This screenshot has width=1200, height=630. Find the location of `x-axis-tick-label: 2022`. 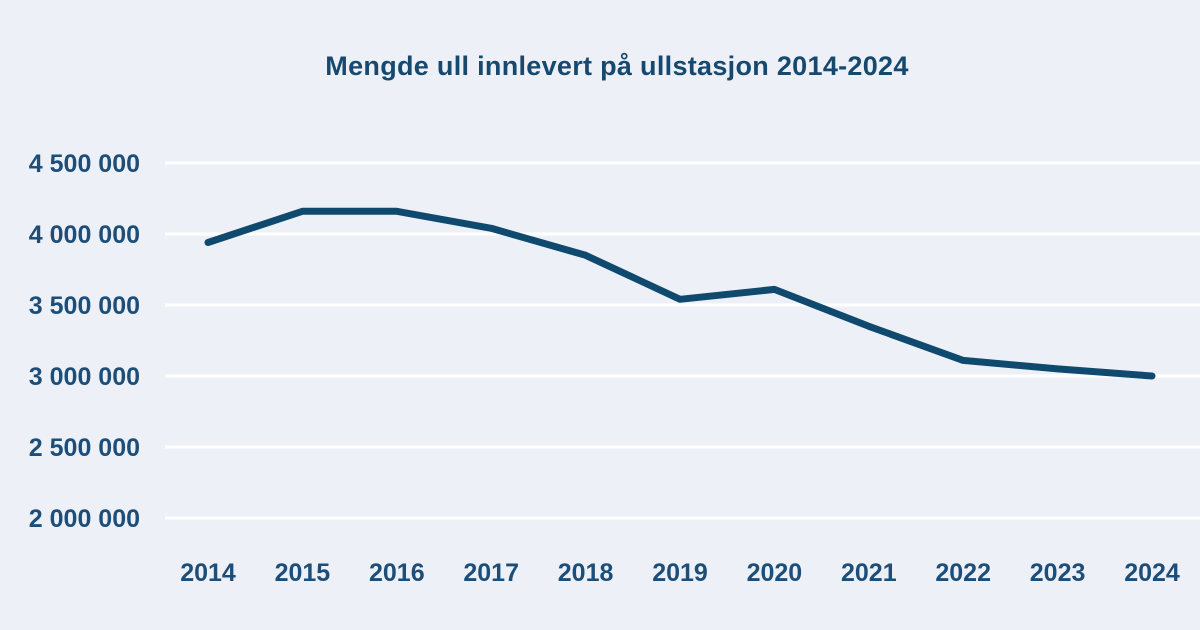

x-axis-tick-label: 2022 is located at coordinates (963, 573).